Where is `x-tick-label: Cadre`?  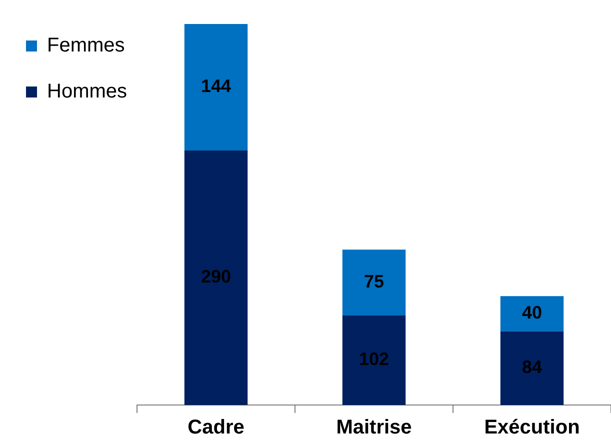
x-tick-label: Cadre is located at coordinates (216, 427).